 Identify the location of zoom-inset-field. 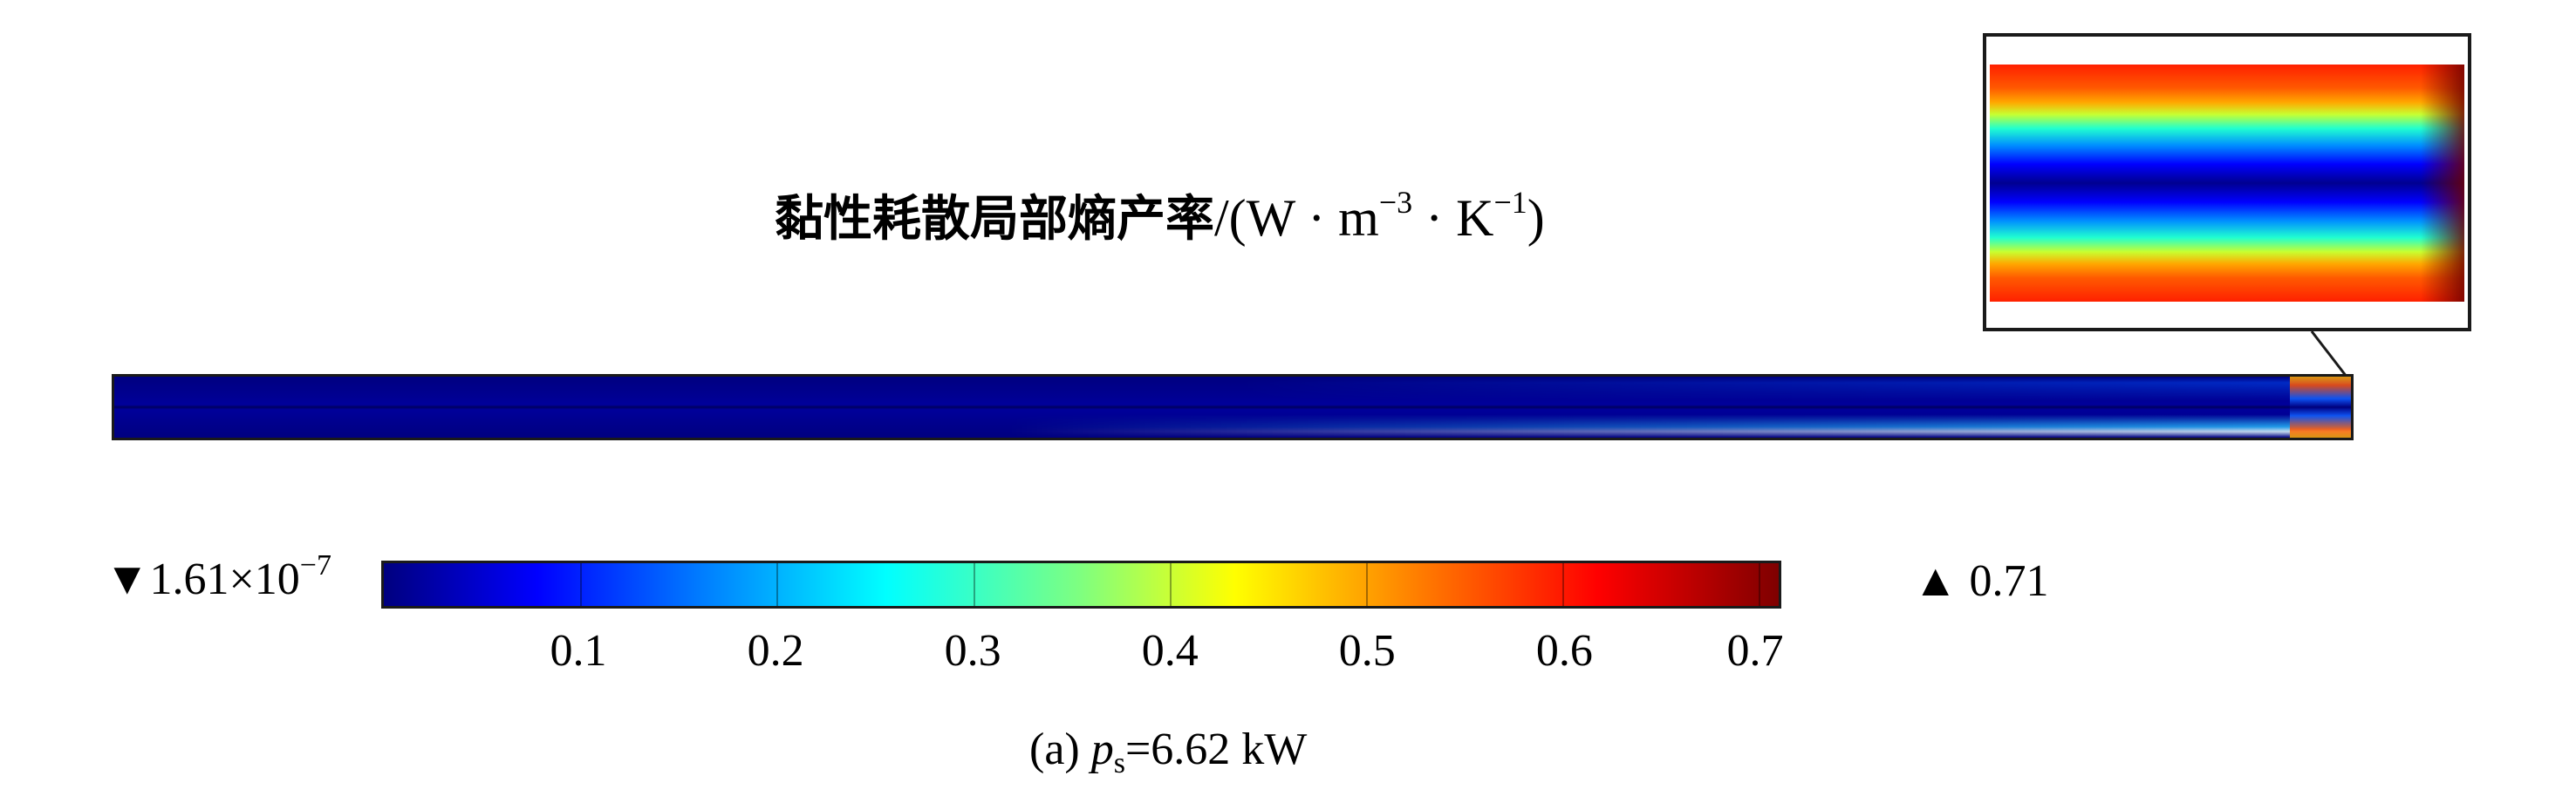
(2227, 183).